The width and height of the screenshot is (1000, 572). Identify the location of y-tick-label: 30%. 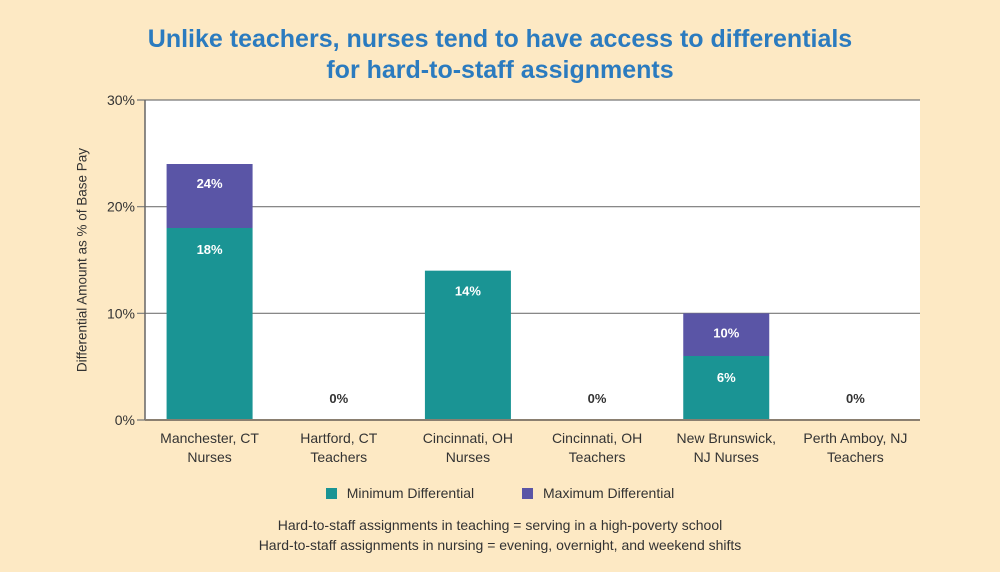
(121, 100).